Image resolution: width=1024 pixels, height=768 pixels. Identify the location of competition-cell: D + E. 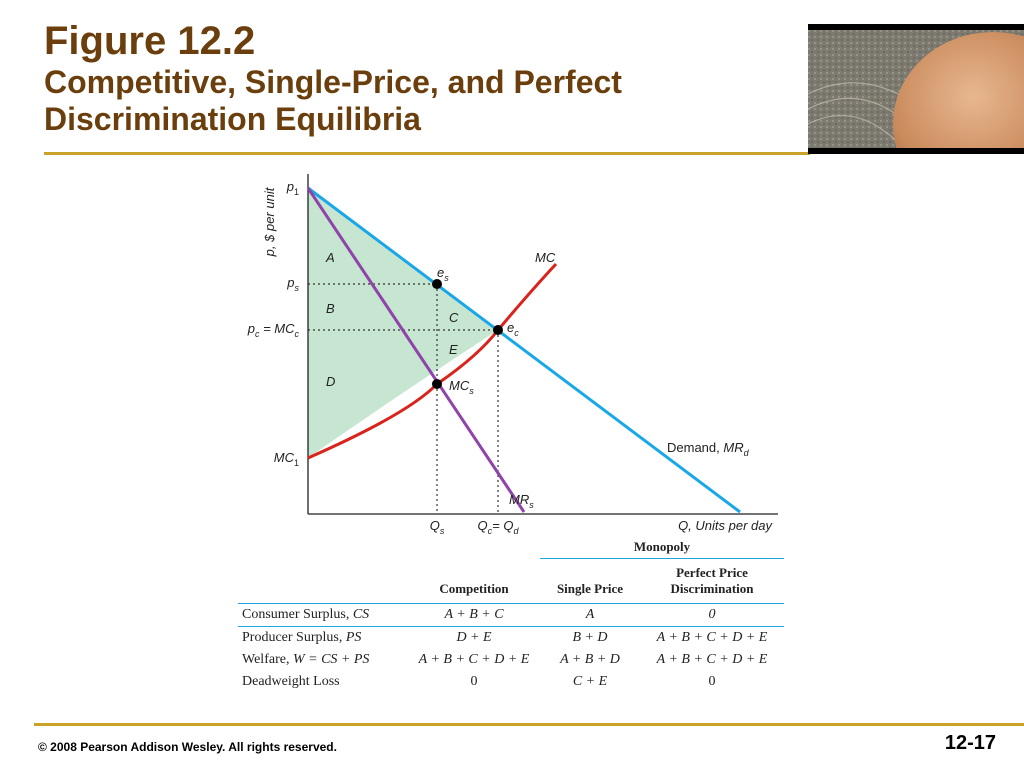
(474, 637).